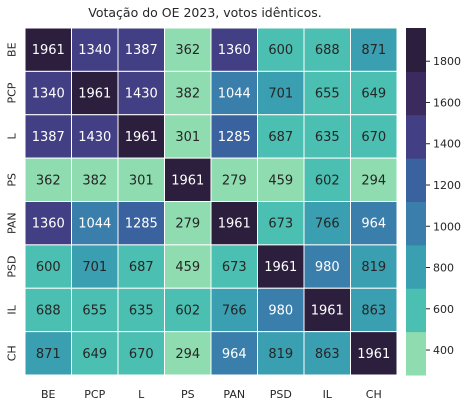 The height and width of the screenshot is (407, 468). I want to click on y-tick-label: IL, so click(12, 309).